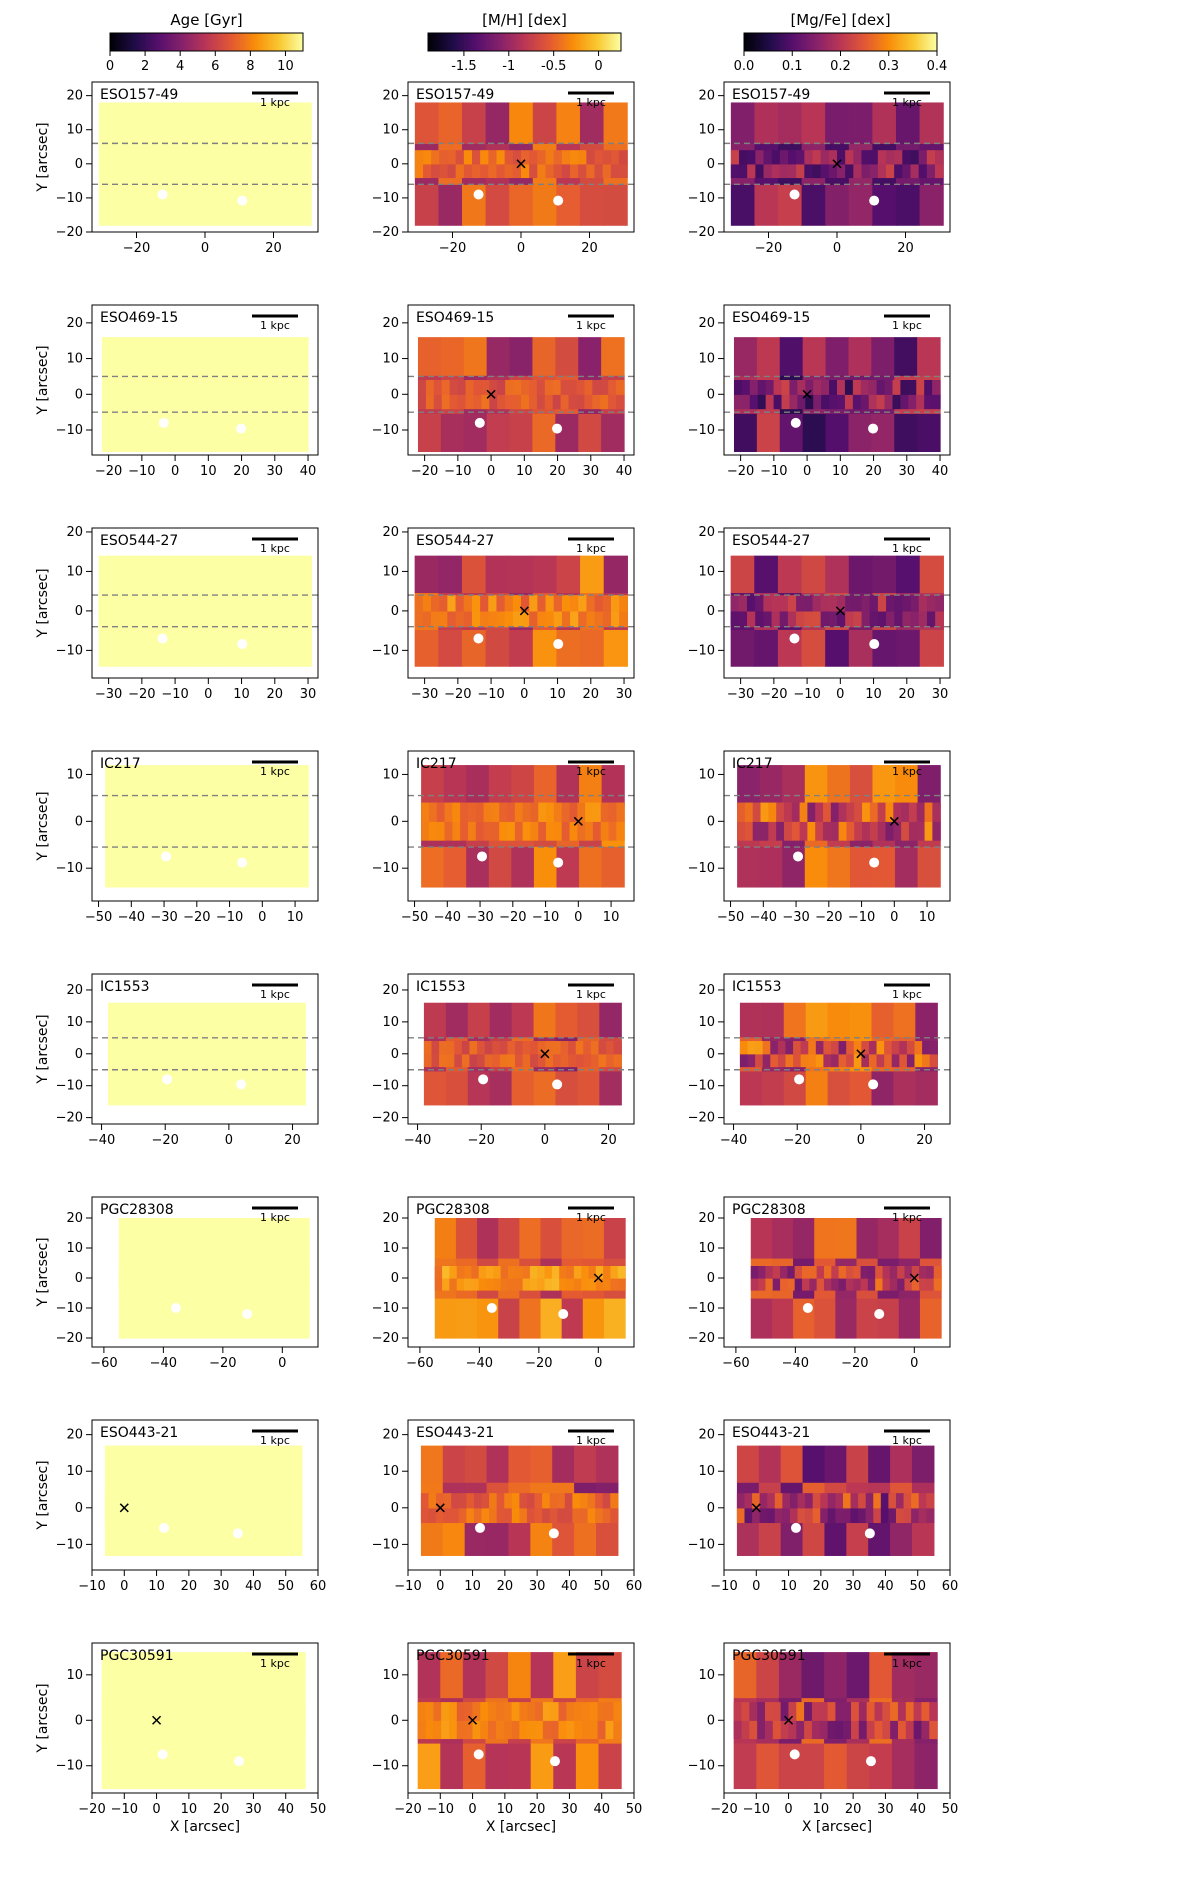 The image size is (1200, 1877). I want to click on x-tick-label: −40, so click(131, 917).